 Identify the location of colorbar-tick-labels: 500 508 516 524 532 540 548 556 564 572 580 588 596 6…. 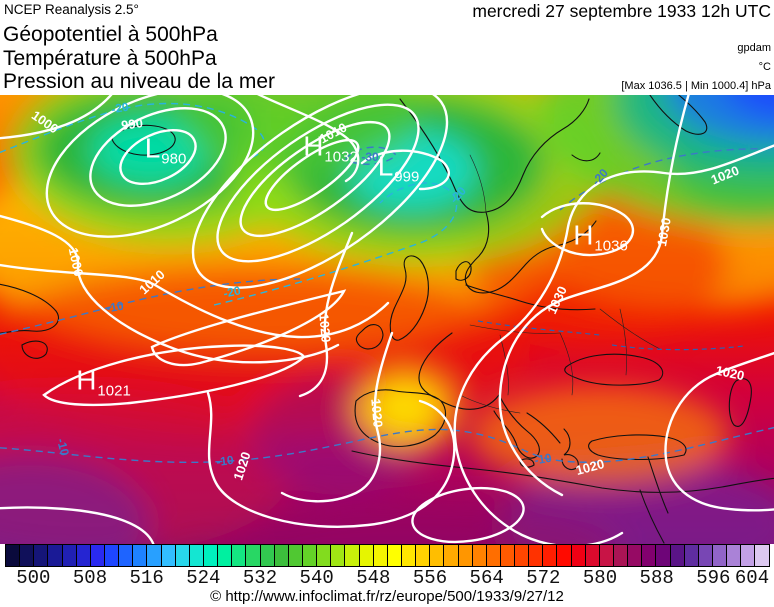
(387, 579).